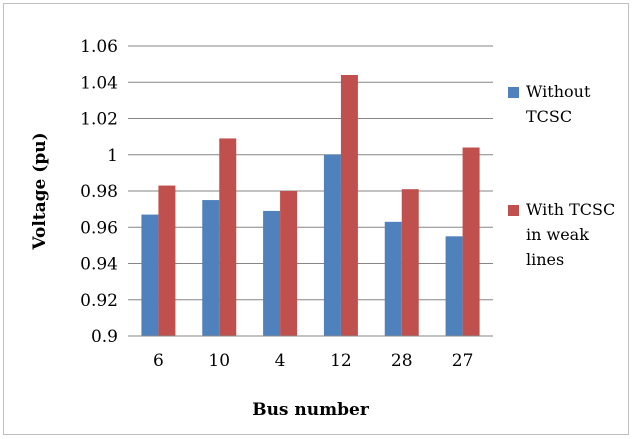 The height and width of the screenshot is (439, 634). What do you see at coordinates (570, 209) in the screenshot?
I see `legend-label: With TCSC` at bounding box center [570, 209].